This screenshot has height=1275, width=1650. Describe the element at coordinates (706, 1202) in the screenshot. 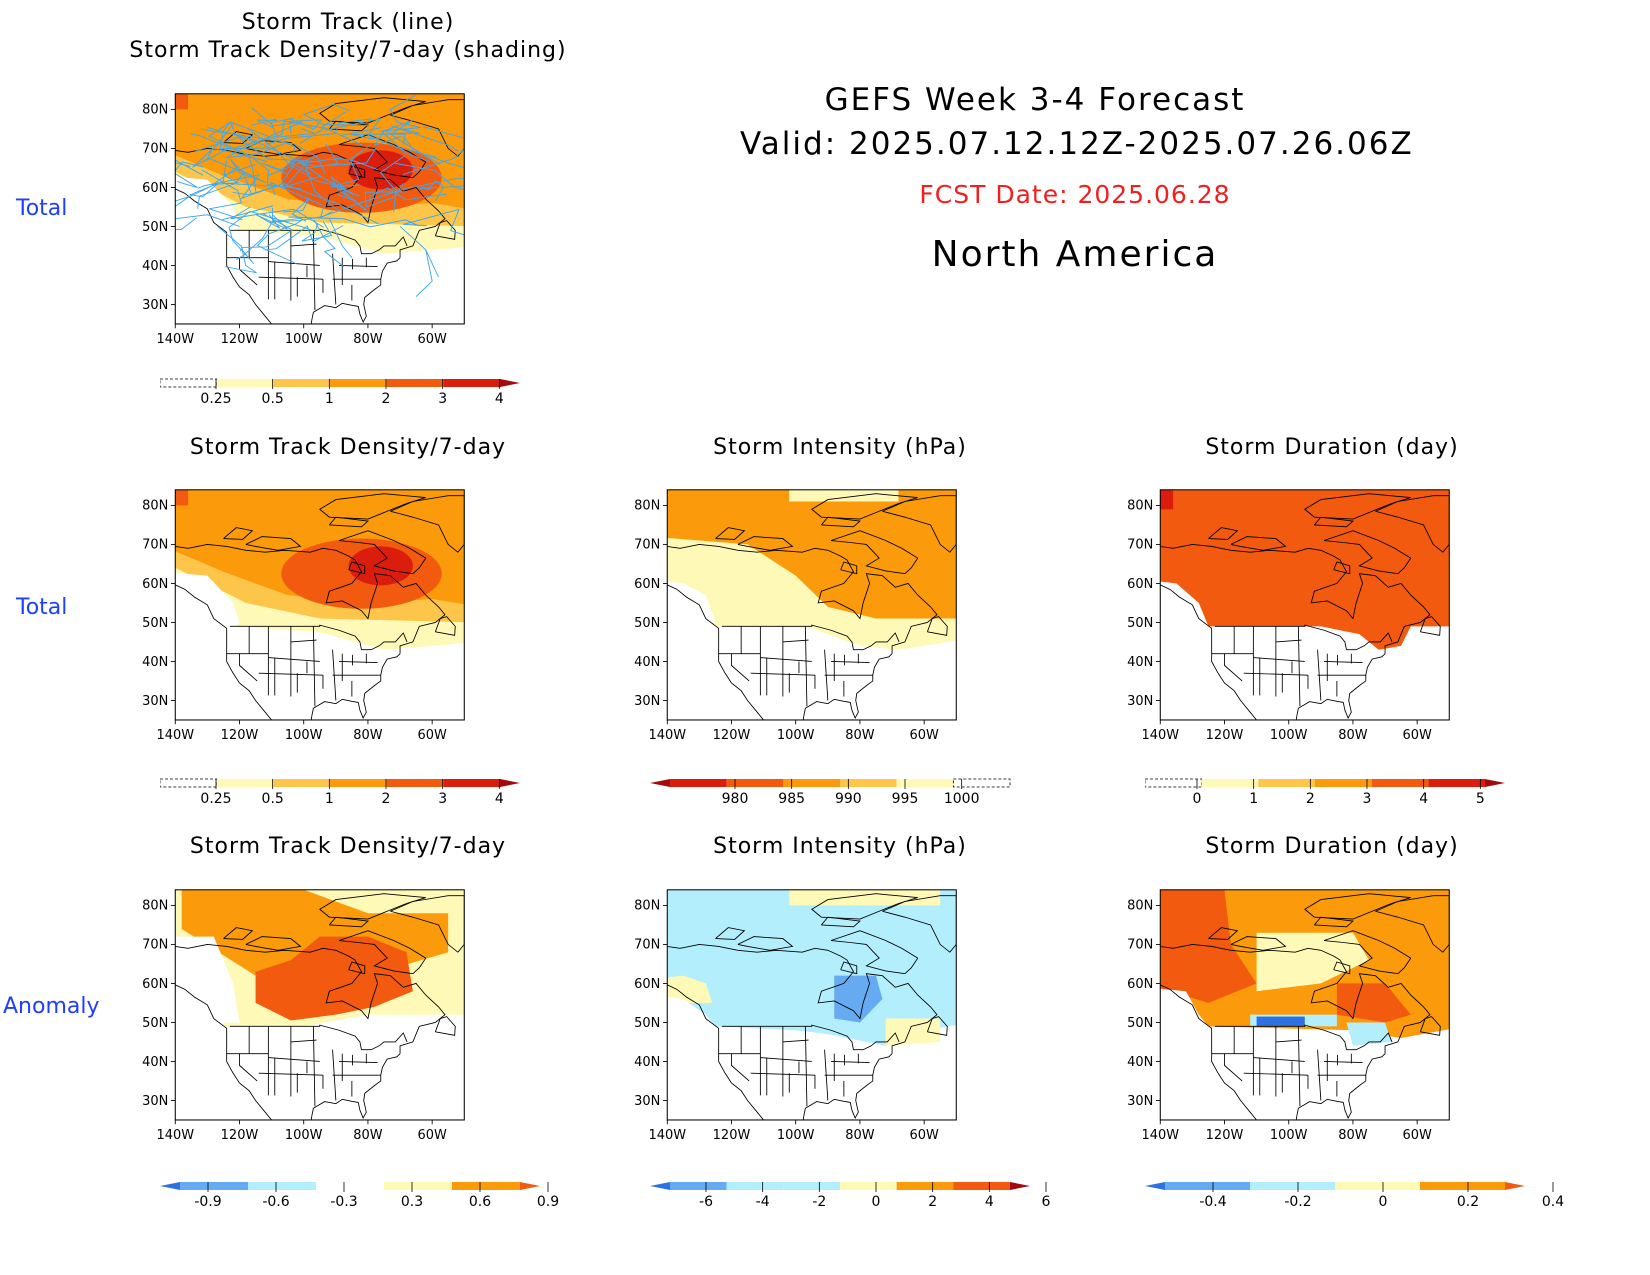

I see `colorbar-label: -6` at that location.